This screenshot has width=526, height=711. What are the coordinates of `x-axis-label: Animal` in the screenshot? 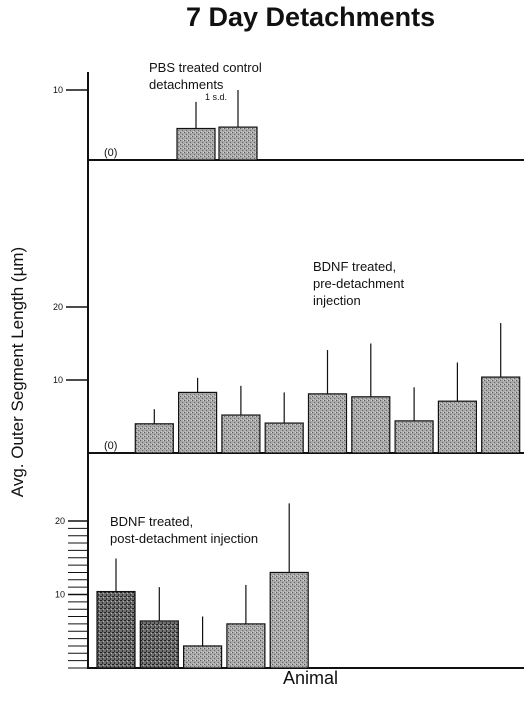 It's located at (311, 678).